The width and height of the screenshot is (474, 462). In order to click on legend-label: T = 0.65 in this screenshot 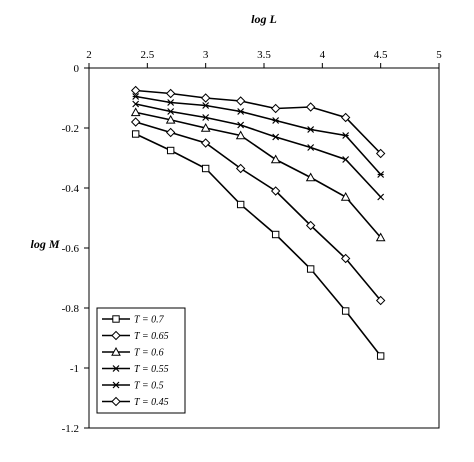, I will do `click(151, 336)`.